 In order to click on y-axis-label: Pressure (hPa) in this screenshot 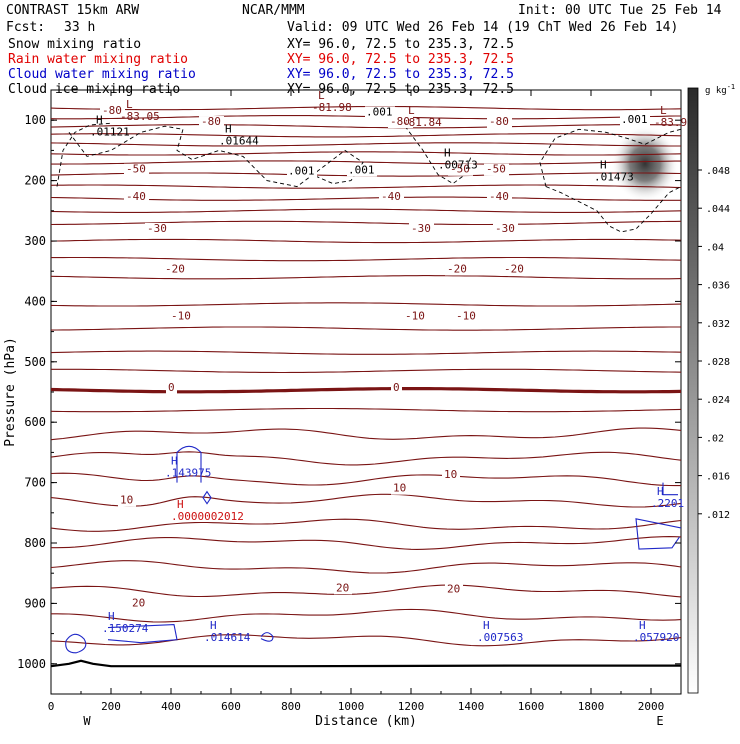, I will do `click(10, 392)`.